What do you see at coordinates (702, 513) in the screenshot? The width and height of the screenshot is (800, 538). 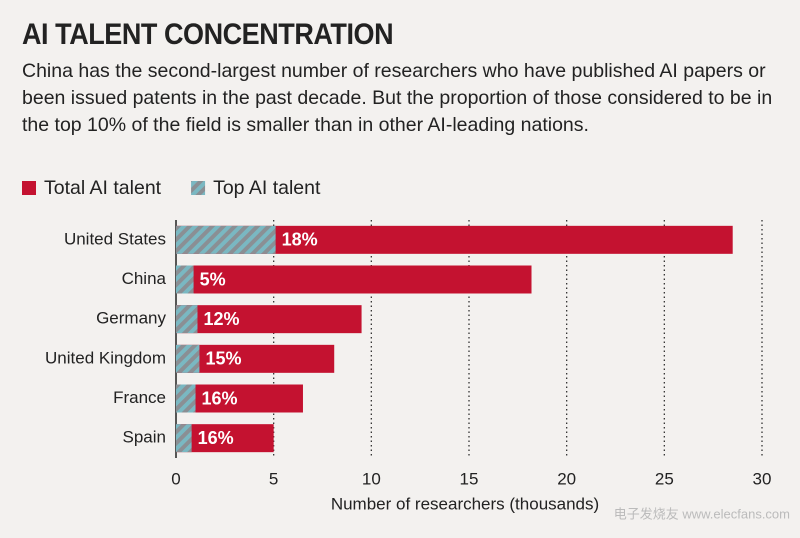 I see `watermark: 电子发烧友 www.elecfans.com` at bounding box center [702, 513].